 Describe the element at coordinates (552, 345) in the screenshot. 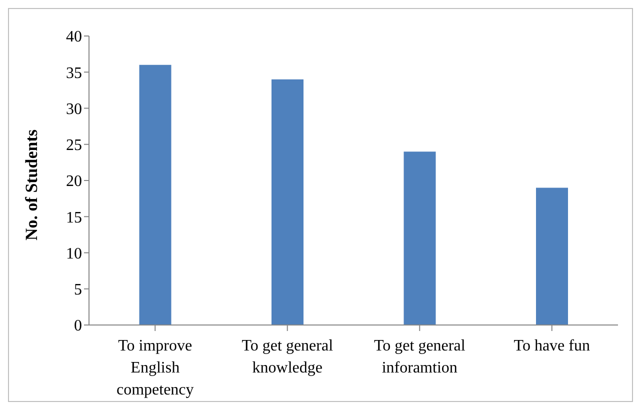

I see `x-tick-label: To have fun` at that location.